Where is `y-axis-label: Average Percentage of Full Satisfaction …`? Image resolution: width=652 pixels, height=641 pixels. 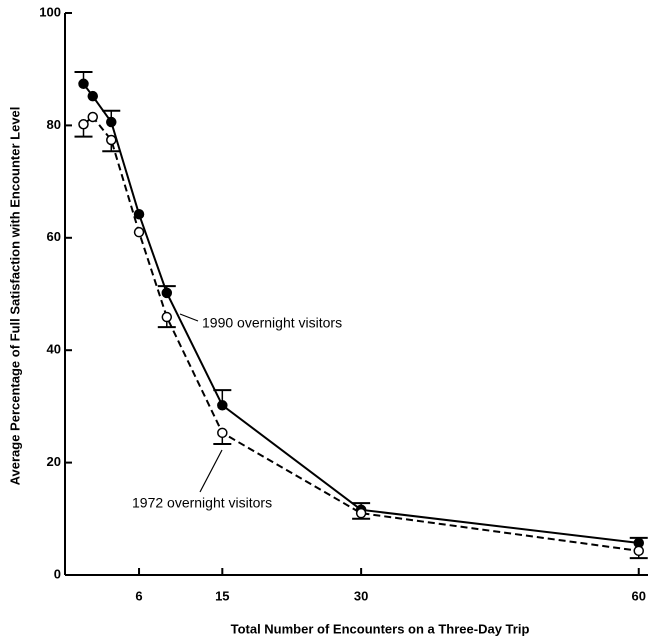
y-axis-label: Average Percentage of Full Satisfaction … is located at coordinates (14, 296).